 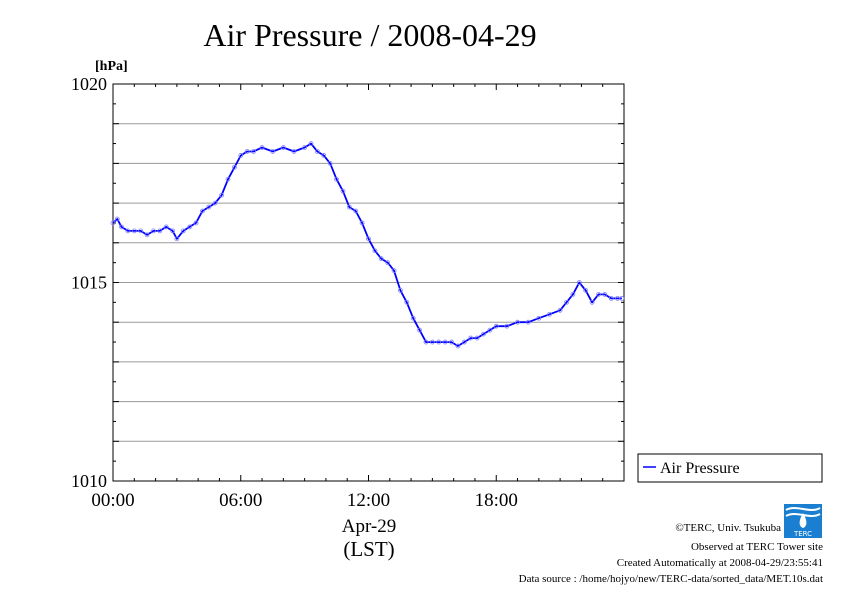 I want to click on x-tick-label: 12:00, so click(x=368, y=500).